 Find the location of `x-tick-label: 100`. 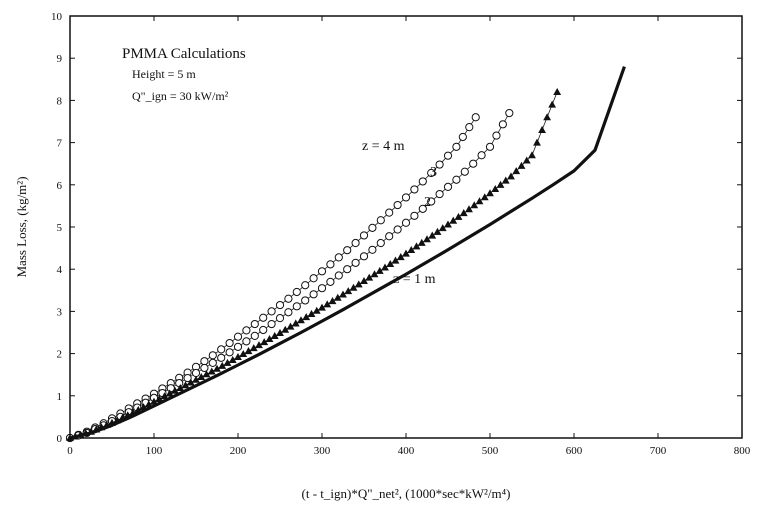

x-tick-label: 100 is located at coordinates (154, 451).